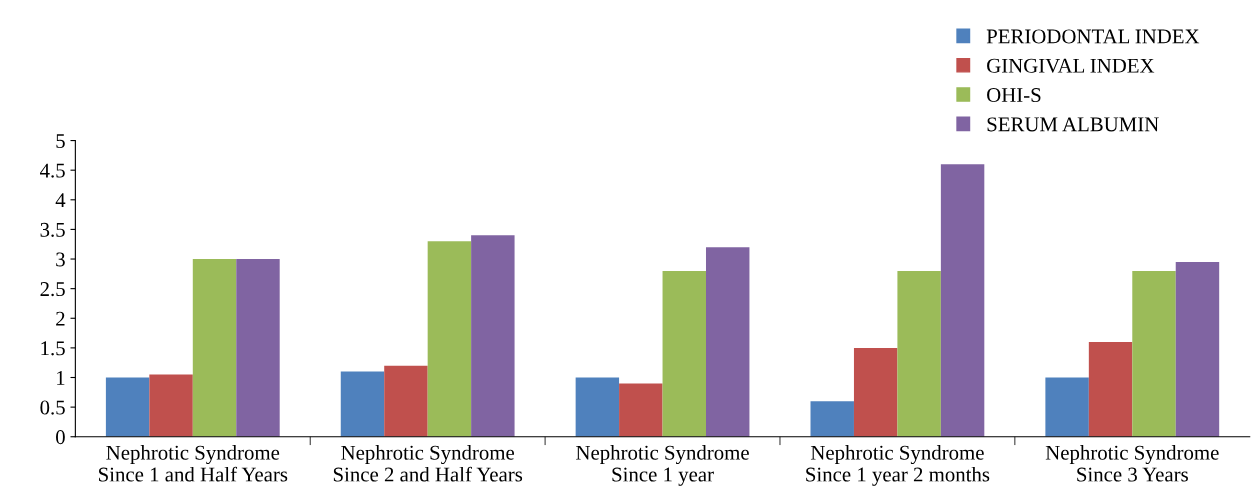 Image resolution: width=1256 pixels, height=502 pixels. I want to click on x-tick-label: Nephrotic Syndrome Since 1 and Half Years, so click(193, 463).